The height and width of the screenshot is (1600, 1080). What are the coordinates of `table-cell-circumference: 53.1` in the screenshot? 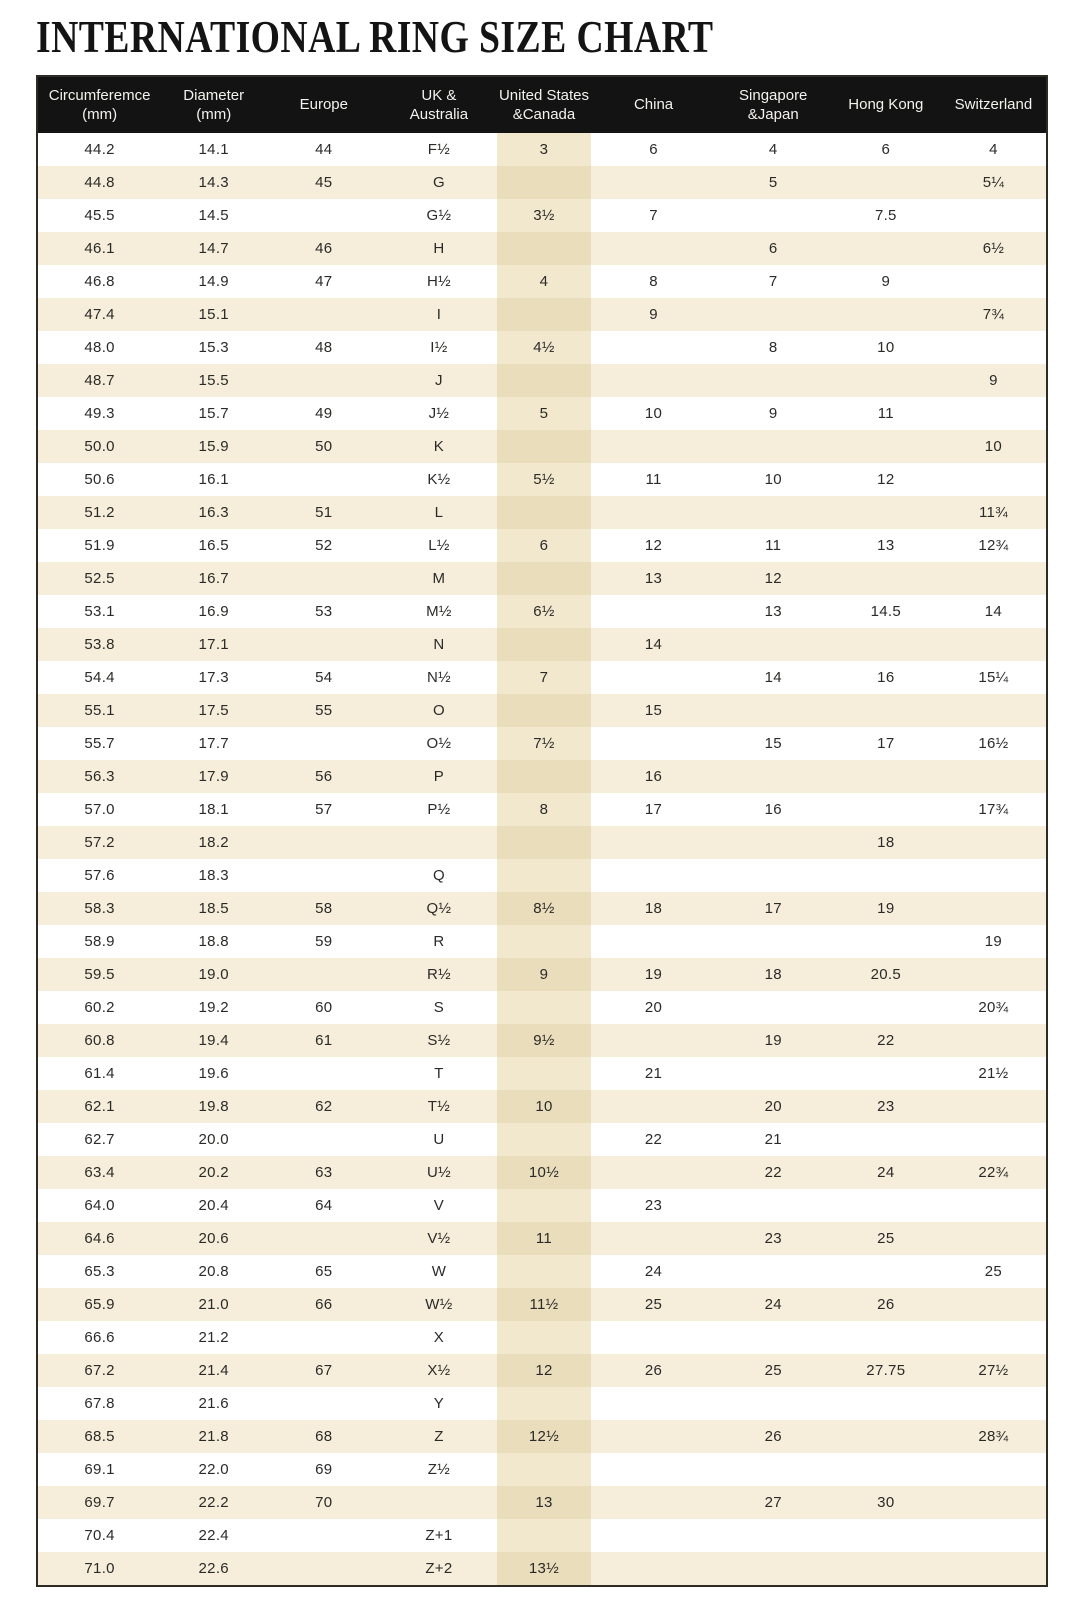 It's located at (99, 611).